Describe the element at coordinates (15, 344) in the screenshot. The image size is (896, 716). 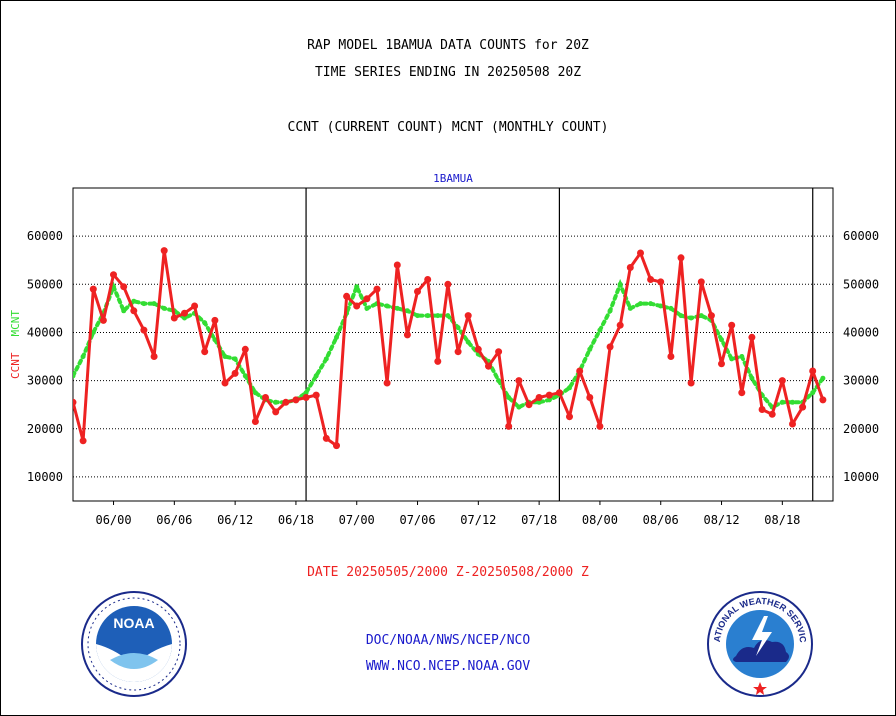
I see `y-axis-label-group: CCNT MCNT` at that location.